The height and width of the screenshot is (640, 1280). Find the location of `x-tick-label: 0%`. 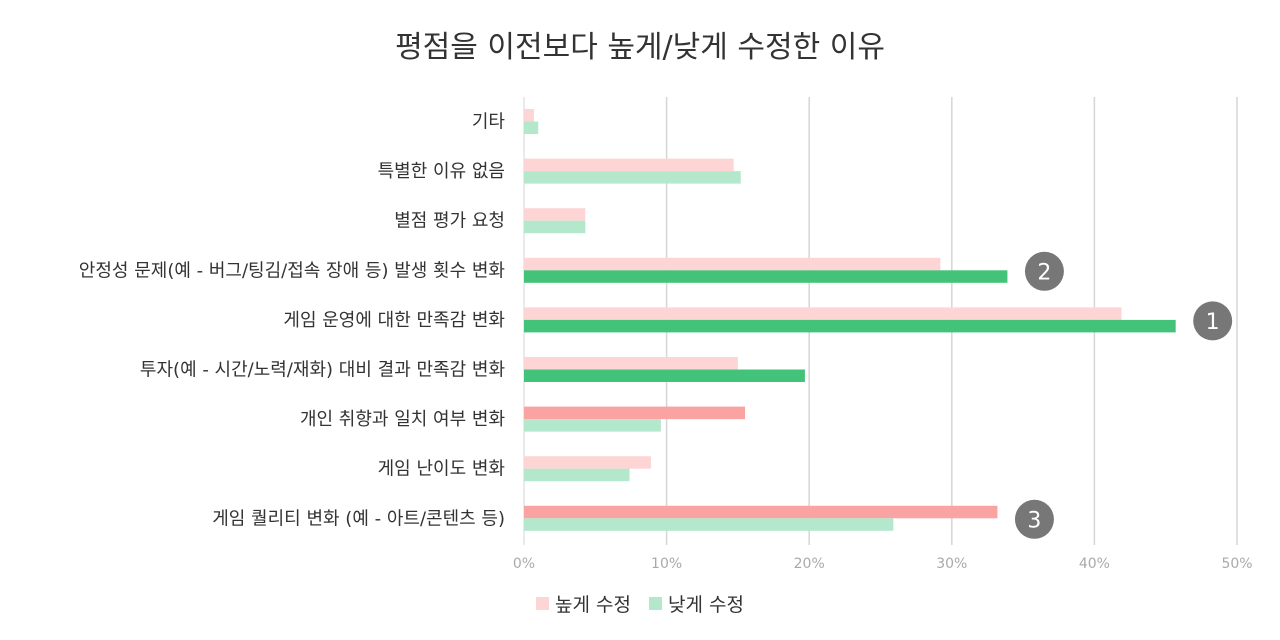

x-tick-label: 0% is located at coordinates (524, 564).